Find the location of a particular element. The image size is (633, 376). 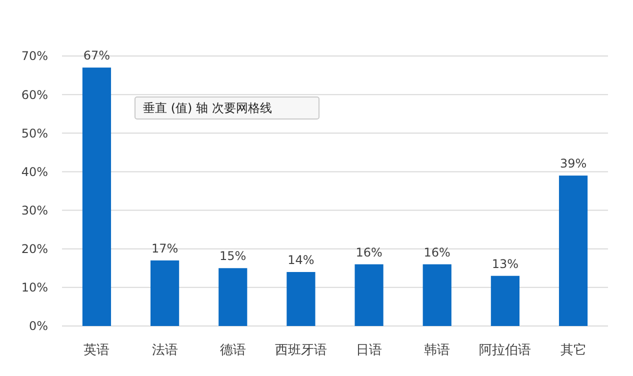

y-tick-label: 40% is located at coordinates (34, 171).